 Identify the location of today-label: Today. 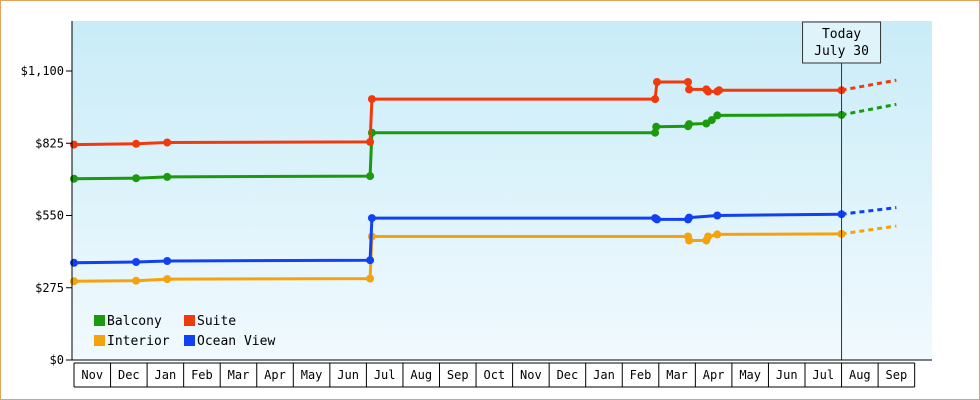
(841, 34).